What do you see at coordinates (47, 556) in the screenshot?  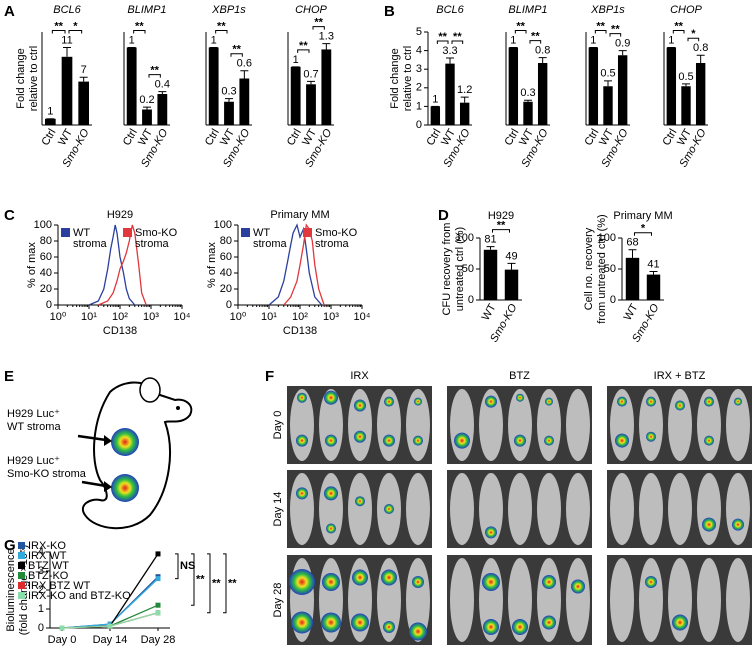 I see `legend-label: IRX WT` at bounding box center [47, 556].